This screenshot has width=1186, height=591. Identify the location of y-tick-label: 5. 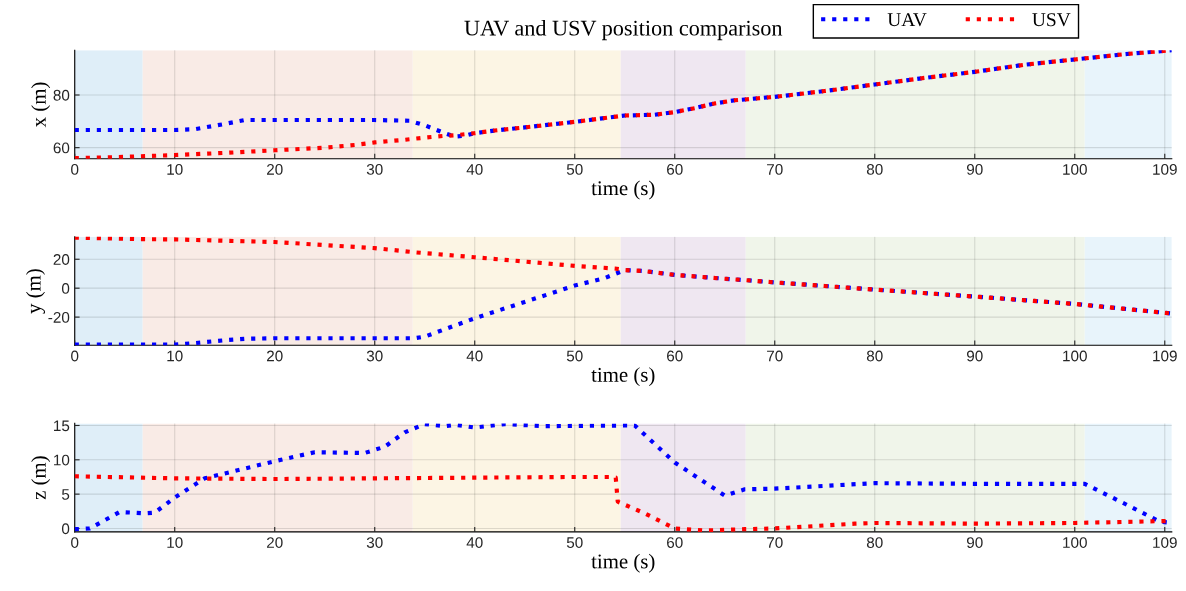
(65, 494).